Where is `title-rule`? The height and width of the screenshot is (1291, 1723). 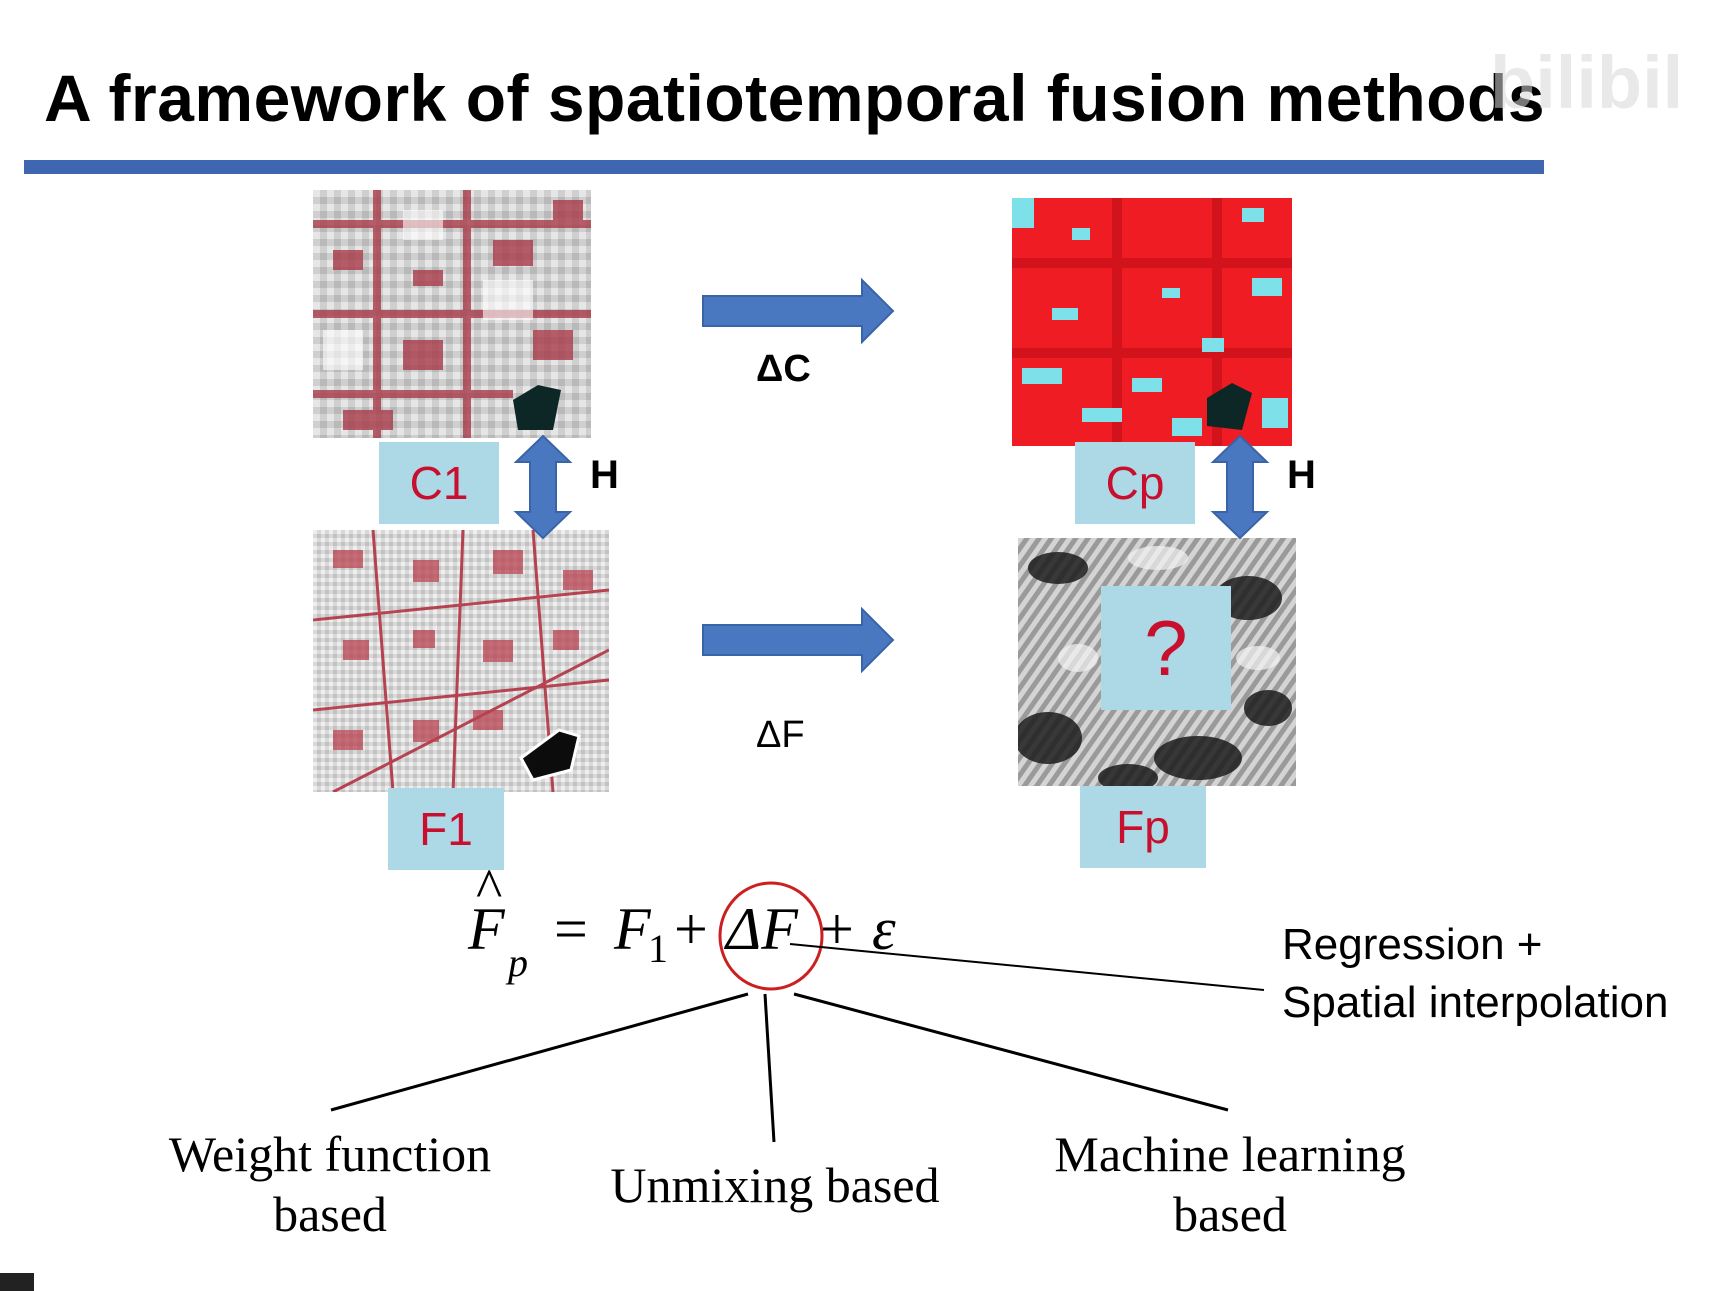 title-rule is located at coordinates (784, 167).